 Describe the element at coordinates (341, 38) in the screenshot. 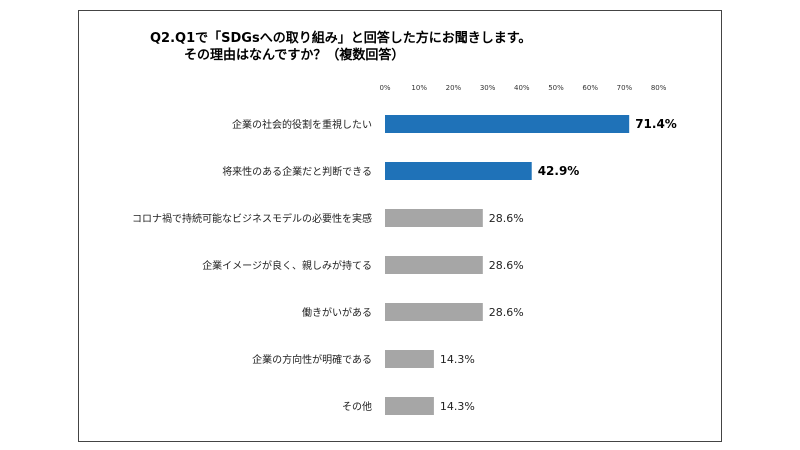

I see `chart-title-line-1: Q2.Q1で「SDGsへの取り組み」と回答した方にお聞きします。` at that location.